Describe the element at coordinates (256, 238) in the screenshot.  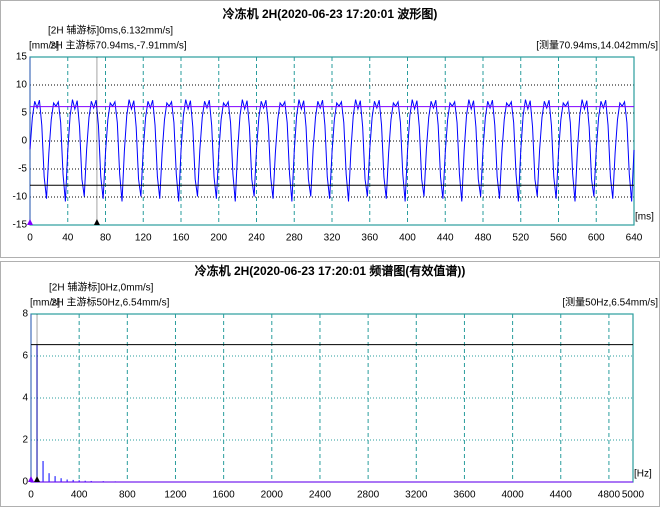
I see `x-tick-label: 240` at that location.